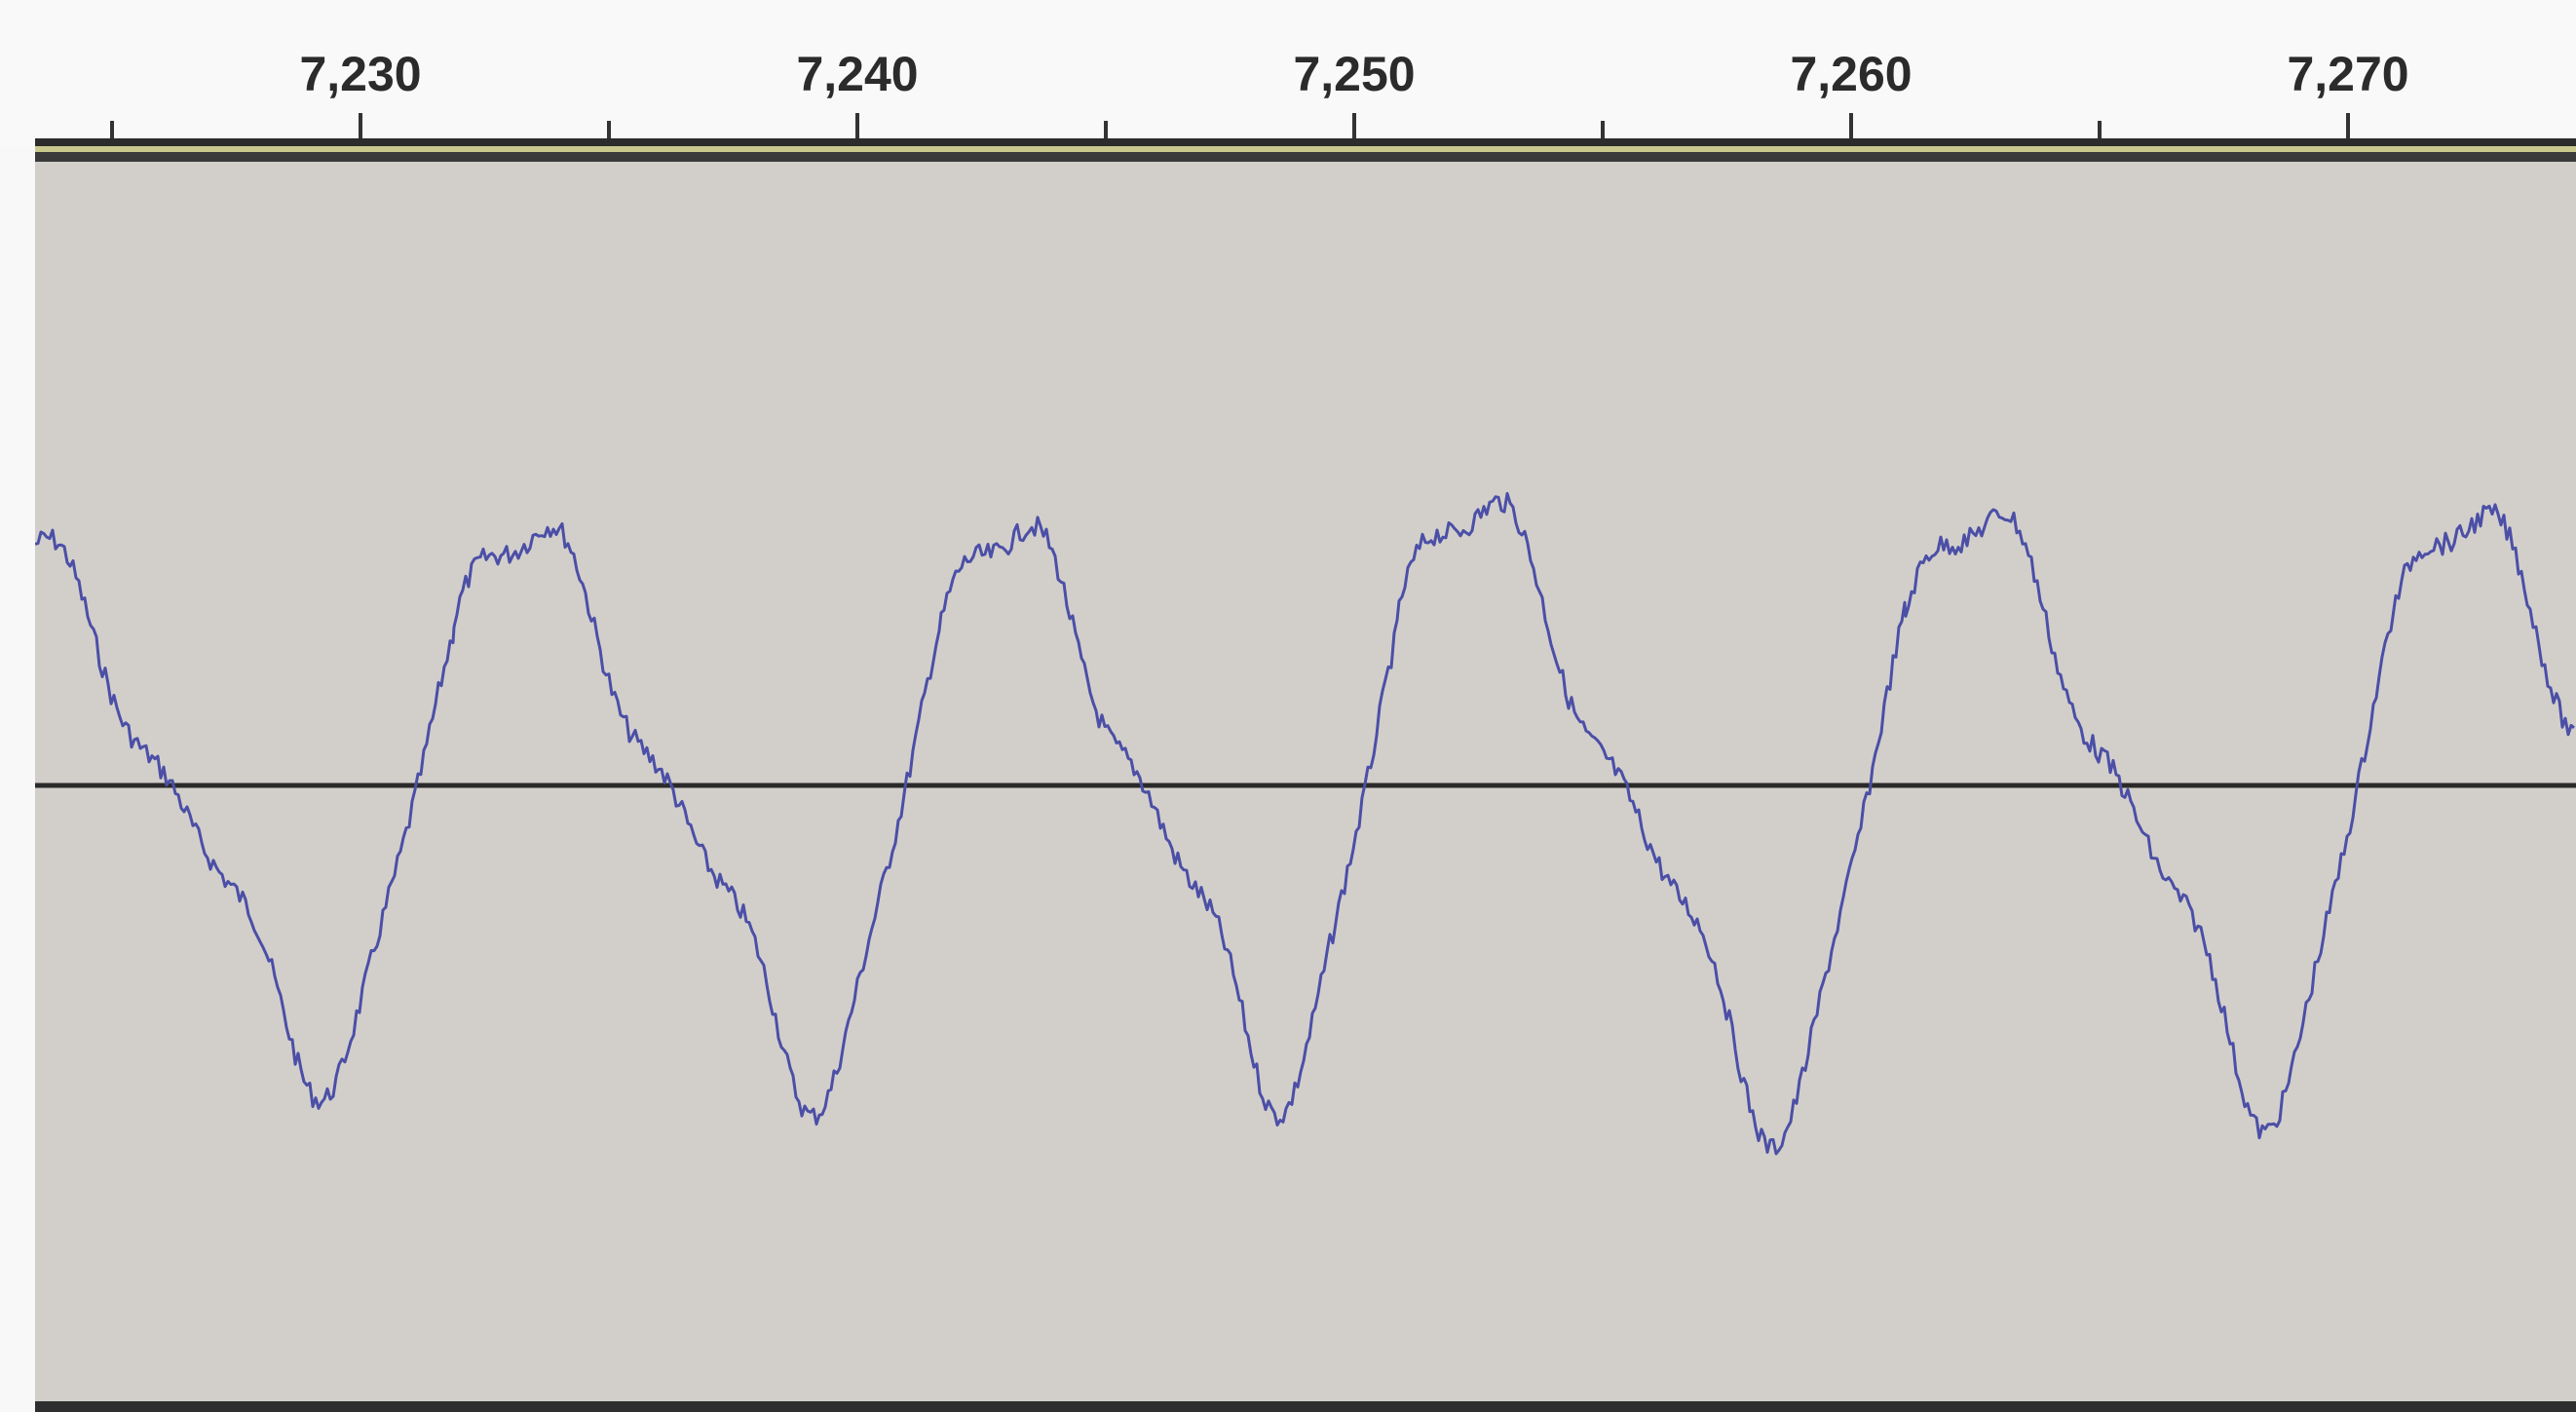 This screenshot has width=2576, height=1412. Describe the element at coordinates (857, 74) in the screenshot. I see `tick-label-7240: 7,240` at that location.